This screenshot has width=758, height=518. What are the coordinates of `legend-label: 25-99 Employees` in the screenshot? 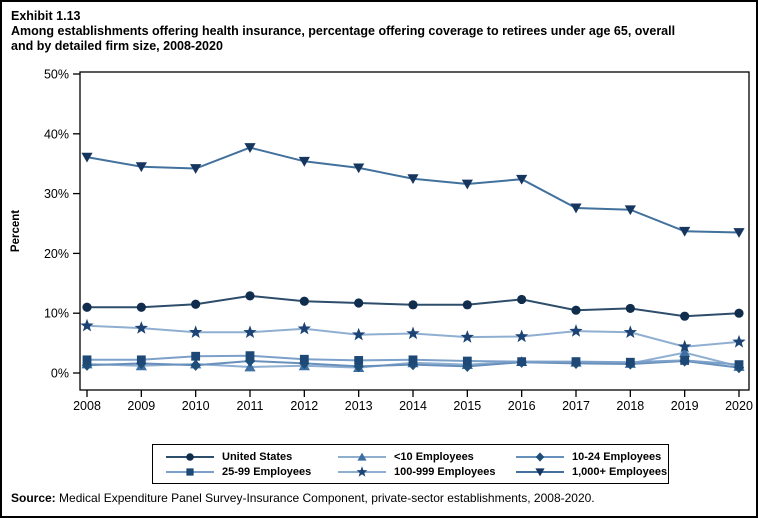 It's located at (267, 471).